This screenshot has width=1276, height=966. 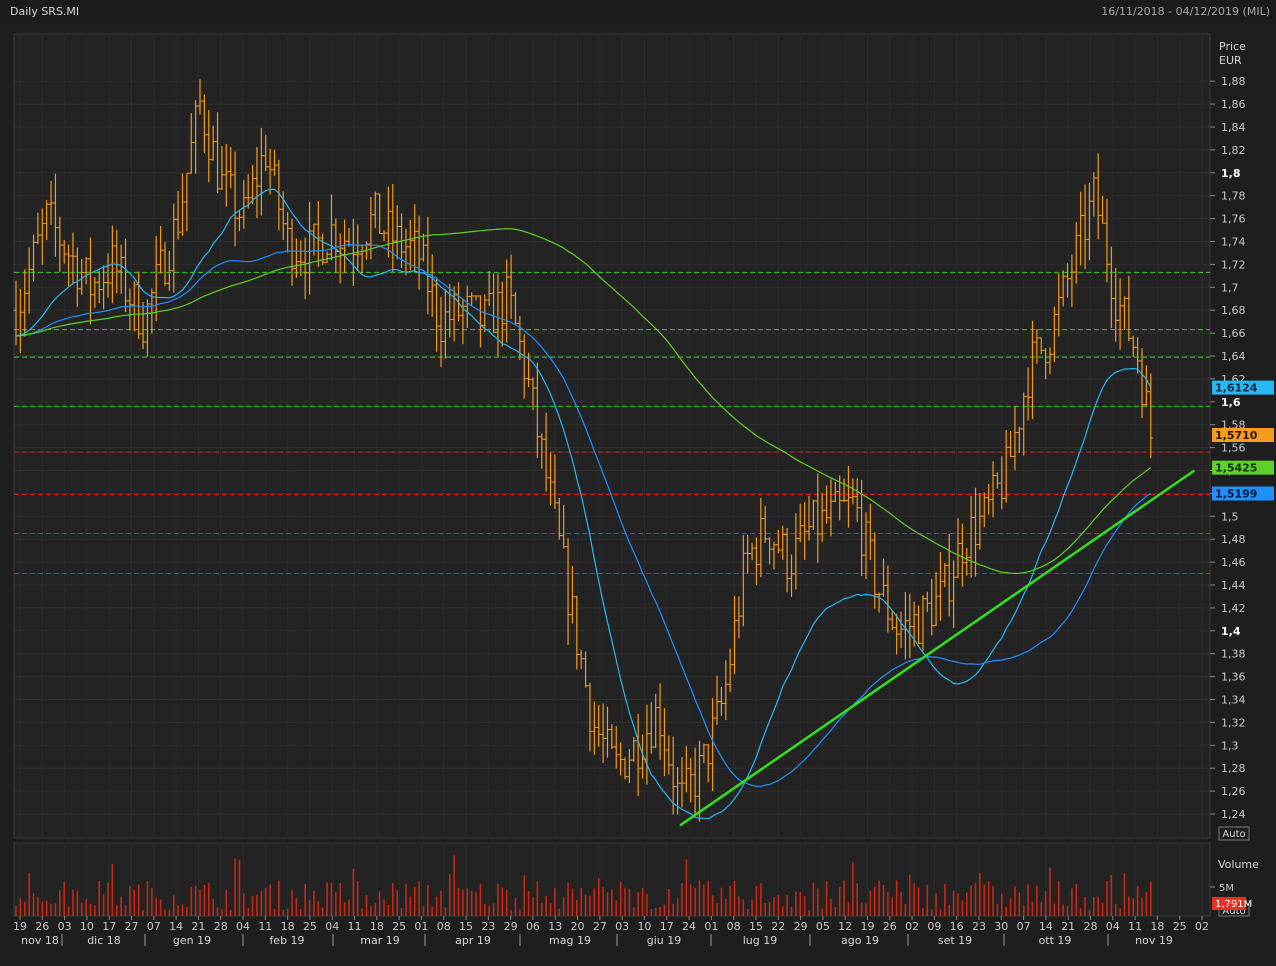 I want to click on day-label: 09, so click(x=934, y=926).